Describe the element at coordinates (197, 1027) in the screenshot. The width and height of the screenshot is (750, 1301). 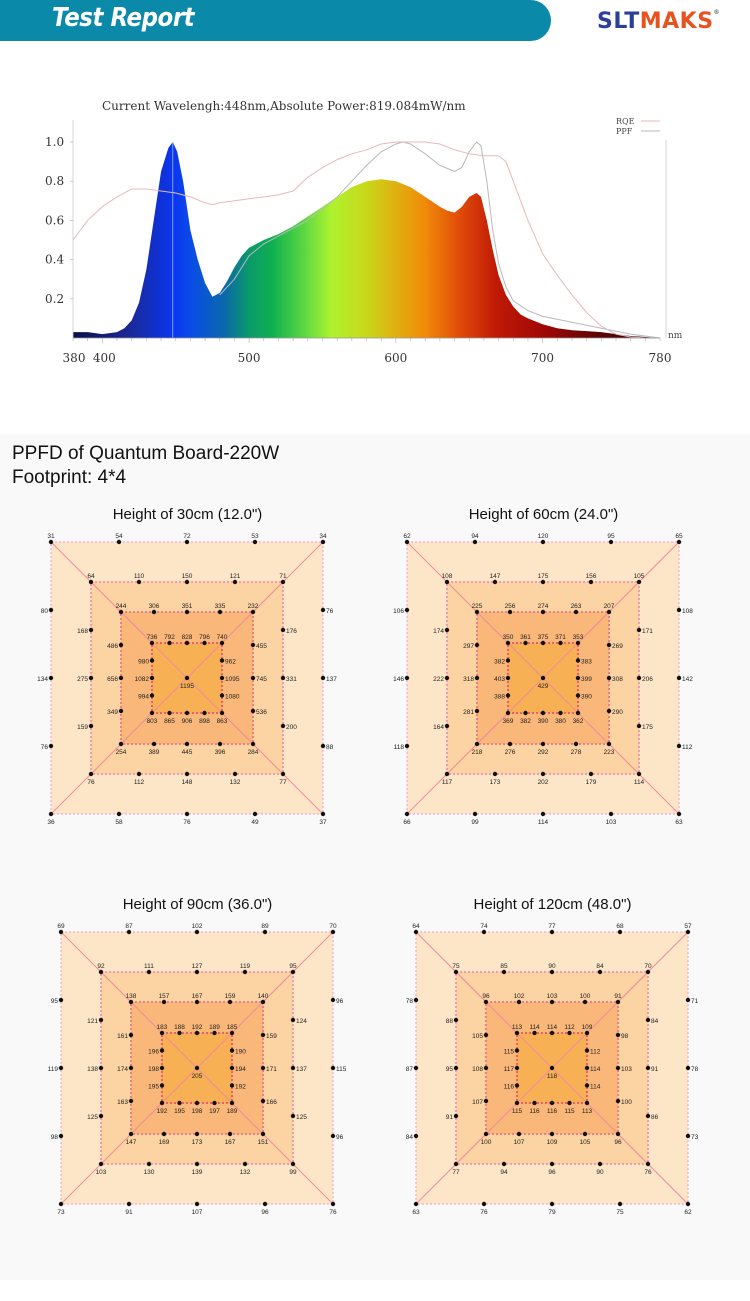
I see `ppfd-value: 192` at that location.